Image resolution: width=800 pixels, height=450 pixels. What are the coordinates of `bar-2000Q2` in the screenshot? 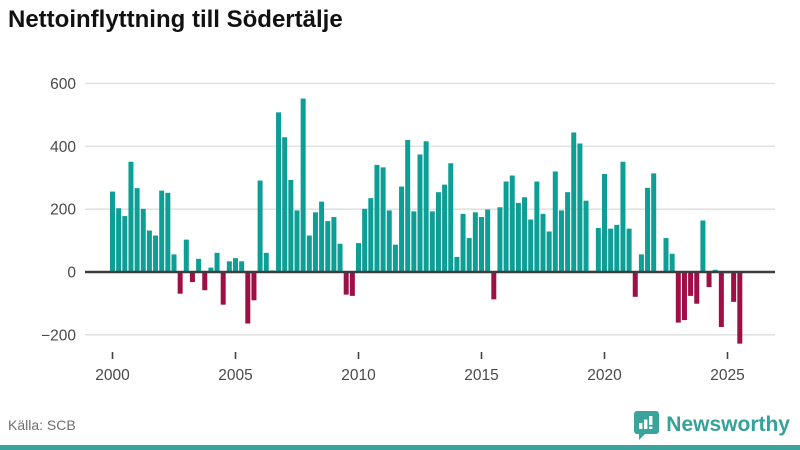 It's located at (119, 240).